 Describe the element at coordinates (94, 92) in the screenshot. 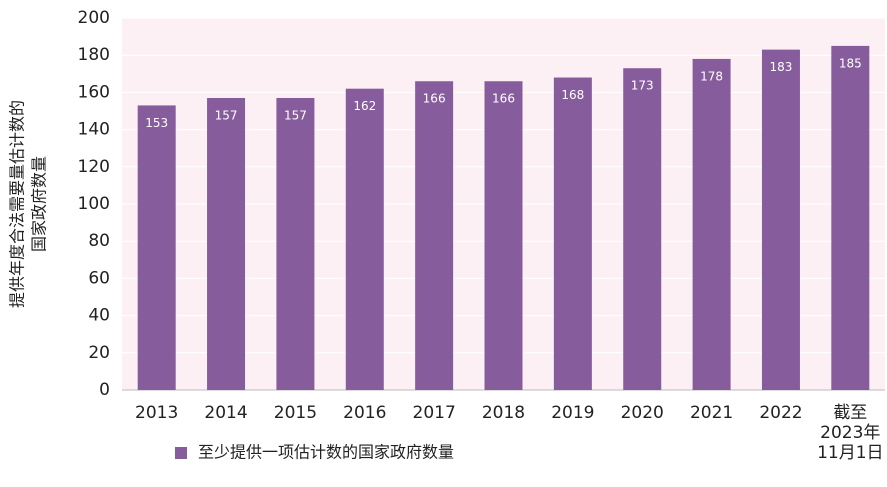

I see `y-tick-label: 160` at that location.